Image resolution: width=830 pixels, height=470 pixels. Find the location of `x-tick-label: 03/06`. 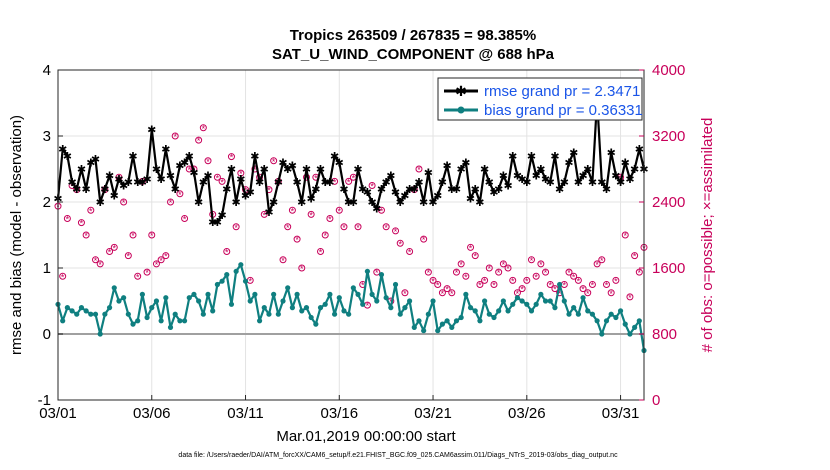

x-tick-label: 03/06 is located at coordinates (152, 413).